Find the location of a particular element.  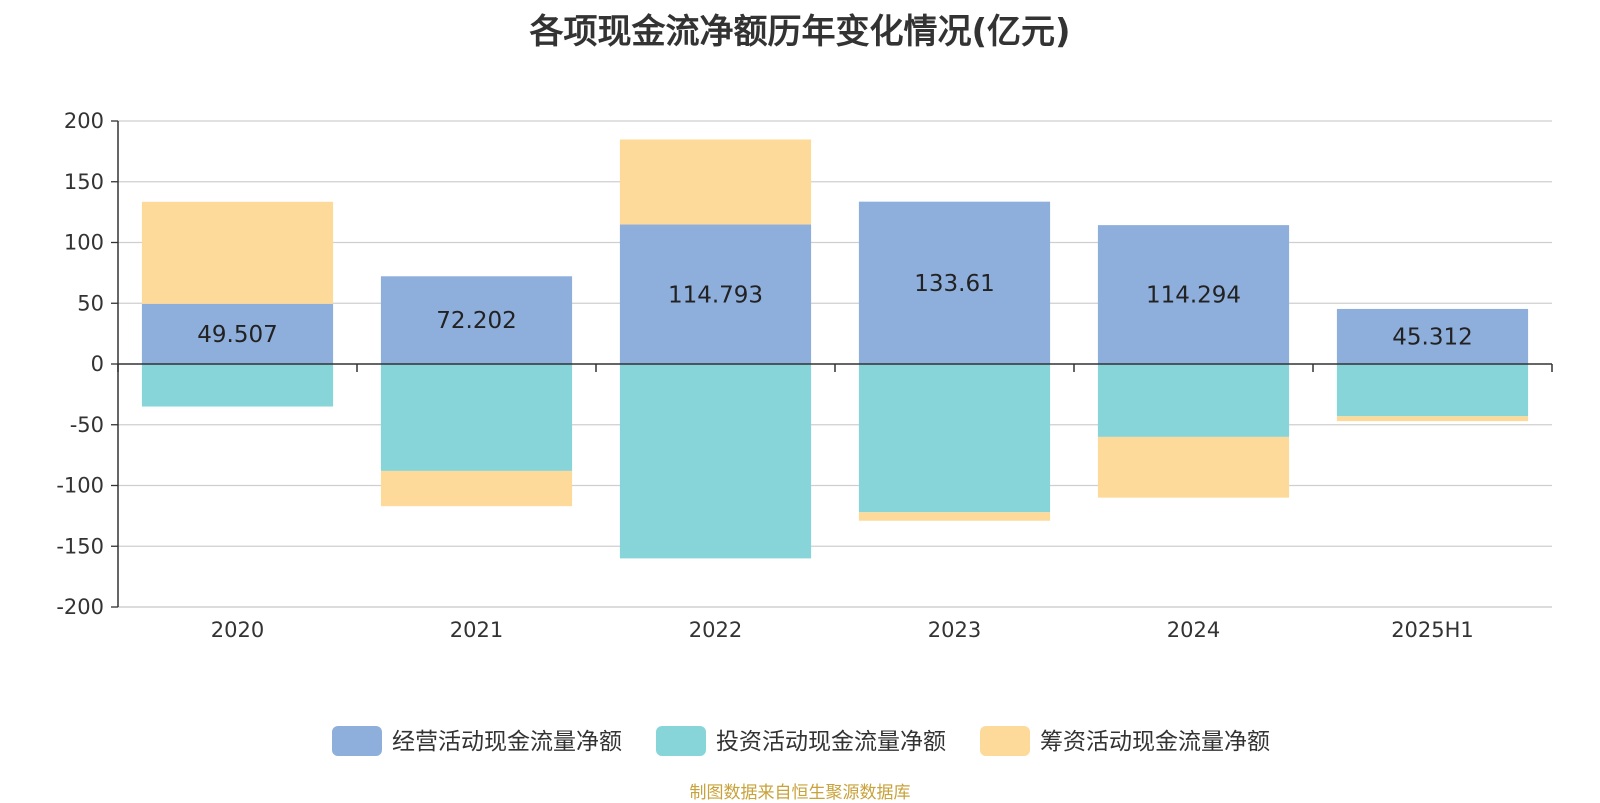

y-tick-label: 200 is located at coordinates (84, 121).